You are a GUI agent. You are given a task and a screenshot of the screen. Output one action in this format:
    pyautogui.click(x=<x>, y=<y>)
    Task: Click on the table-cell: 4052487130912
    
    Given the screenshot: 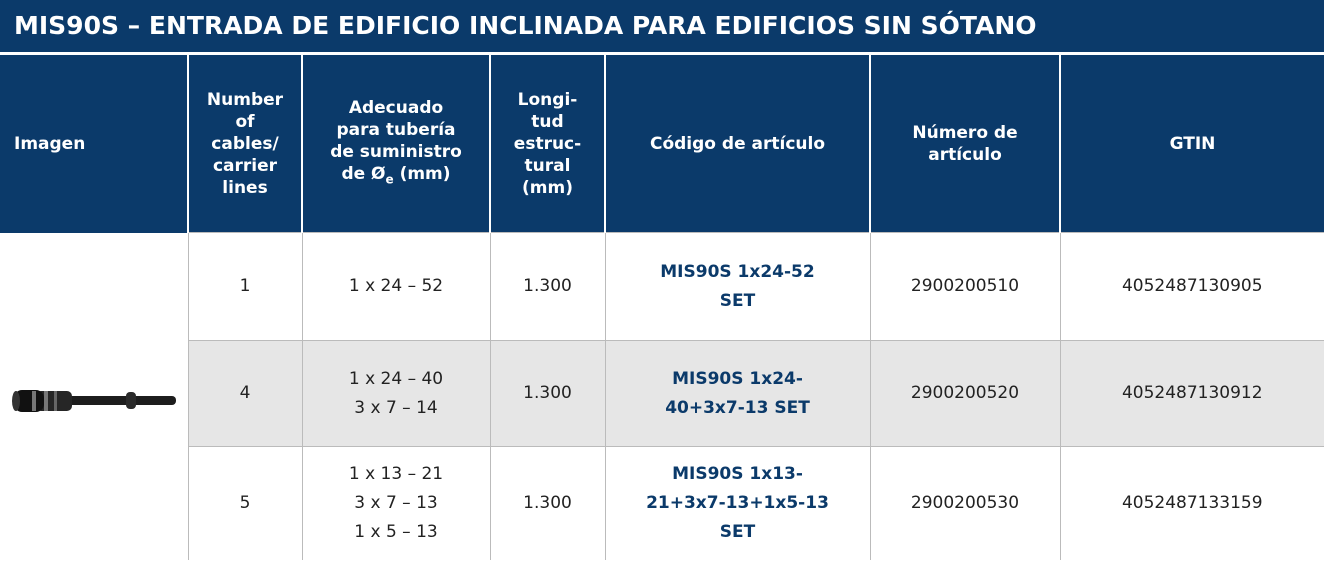 What is the action you would take?
    pyautogui.click(x=1191, y=393)
    